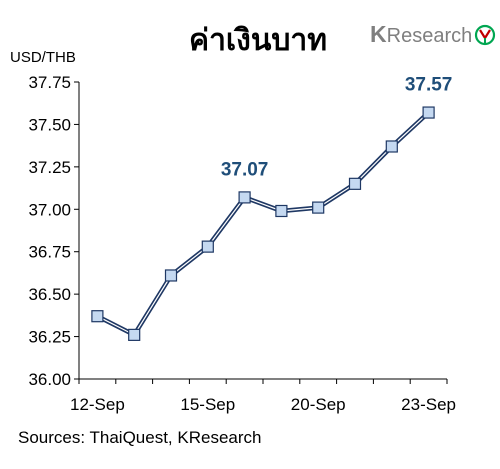  I want to click on x-tick-label: 23-Sep, so click(428, 404).